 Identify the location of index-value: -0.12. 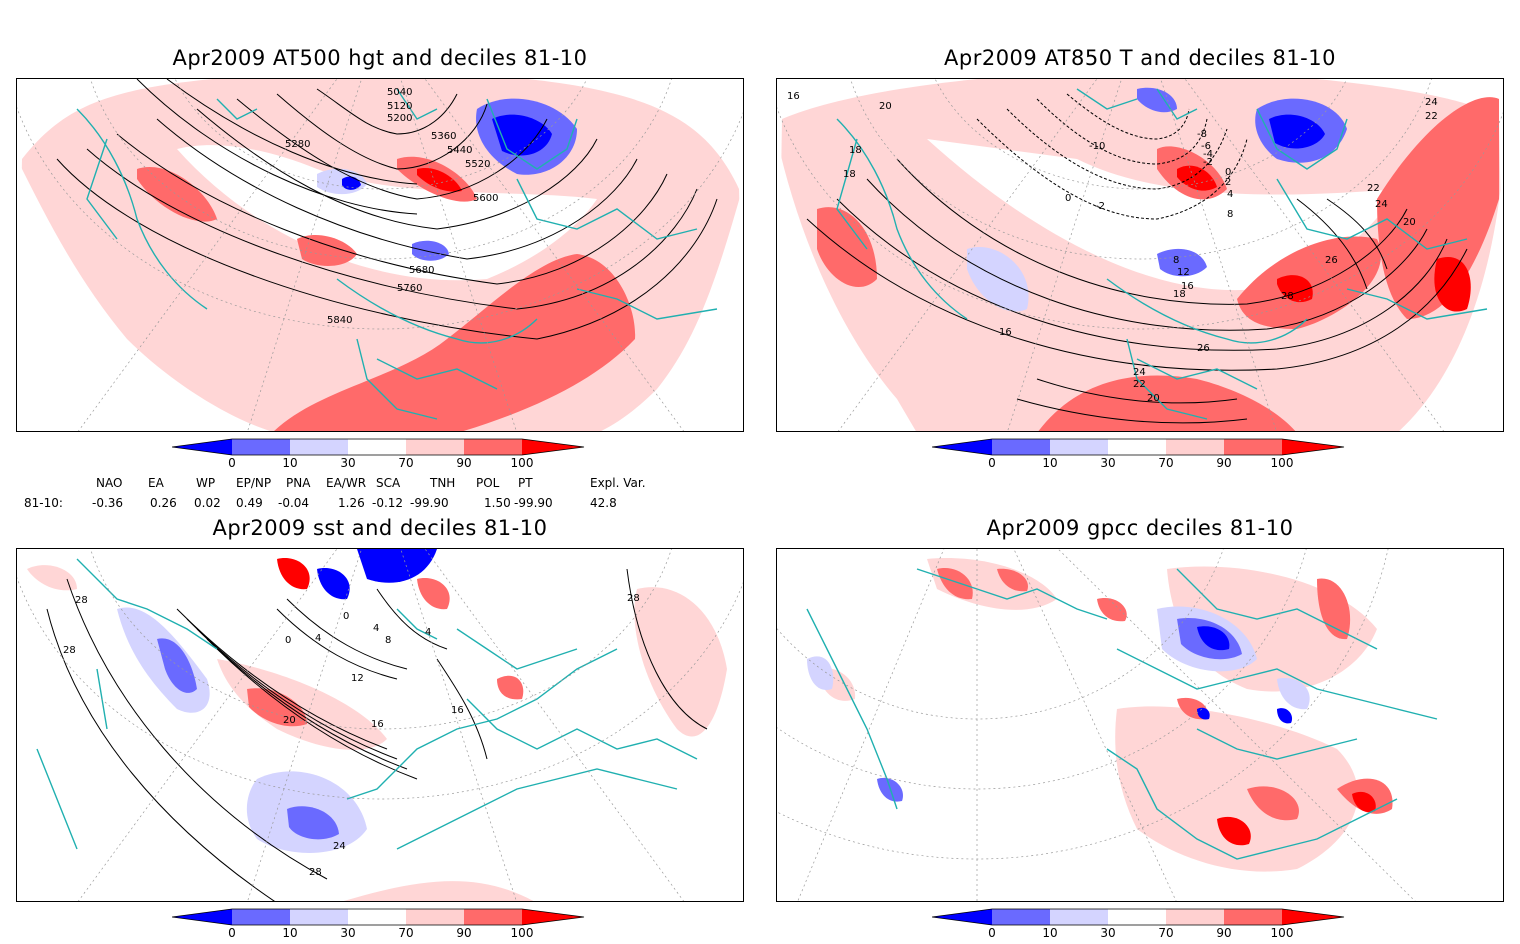
(388, 503).